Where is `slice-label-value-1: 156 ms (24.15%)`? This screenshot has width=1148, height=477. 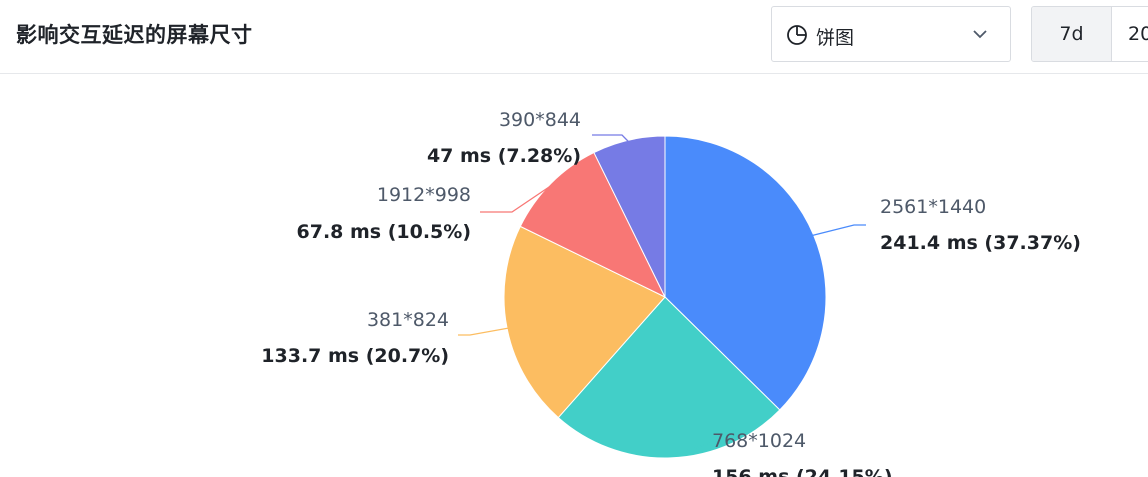 slice-label-value-1: 156 ms (24.15%) is located at coordinates (802, 471).